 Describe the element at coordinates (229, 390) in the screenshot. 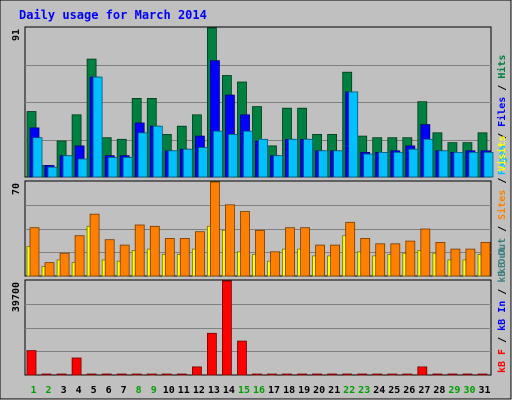

I see `day-label-14: 14` at that location.